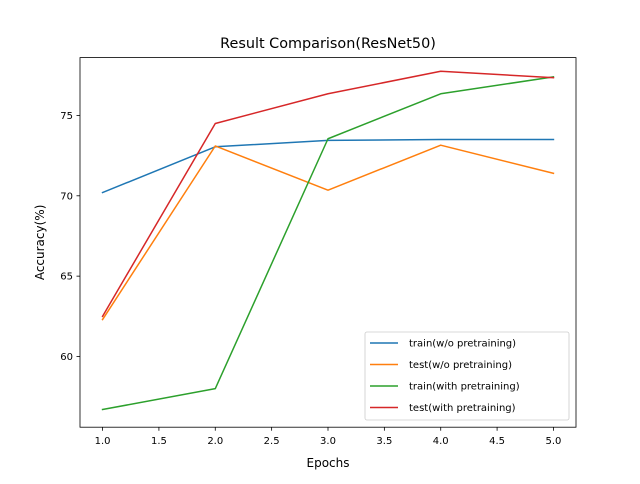  Describe the element at coordinates (159, 441) in the screenshot. I see `x-tick-label: 1.5` at that location.